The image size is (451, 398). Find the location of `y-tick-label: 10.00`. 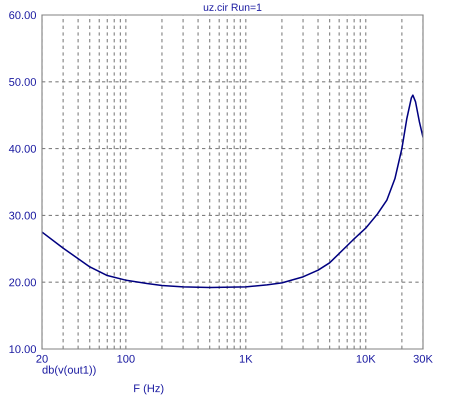

y-tick-label: 10.00 is located at coordinates (22, 349).